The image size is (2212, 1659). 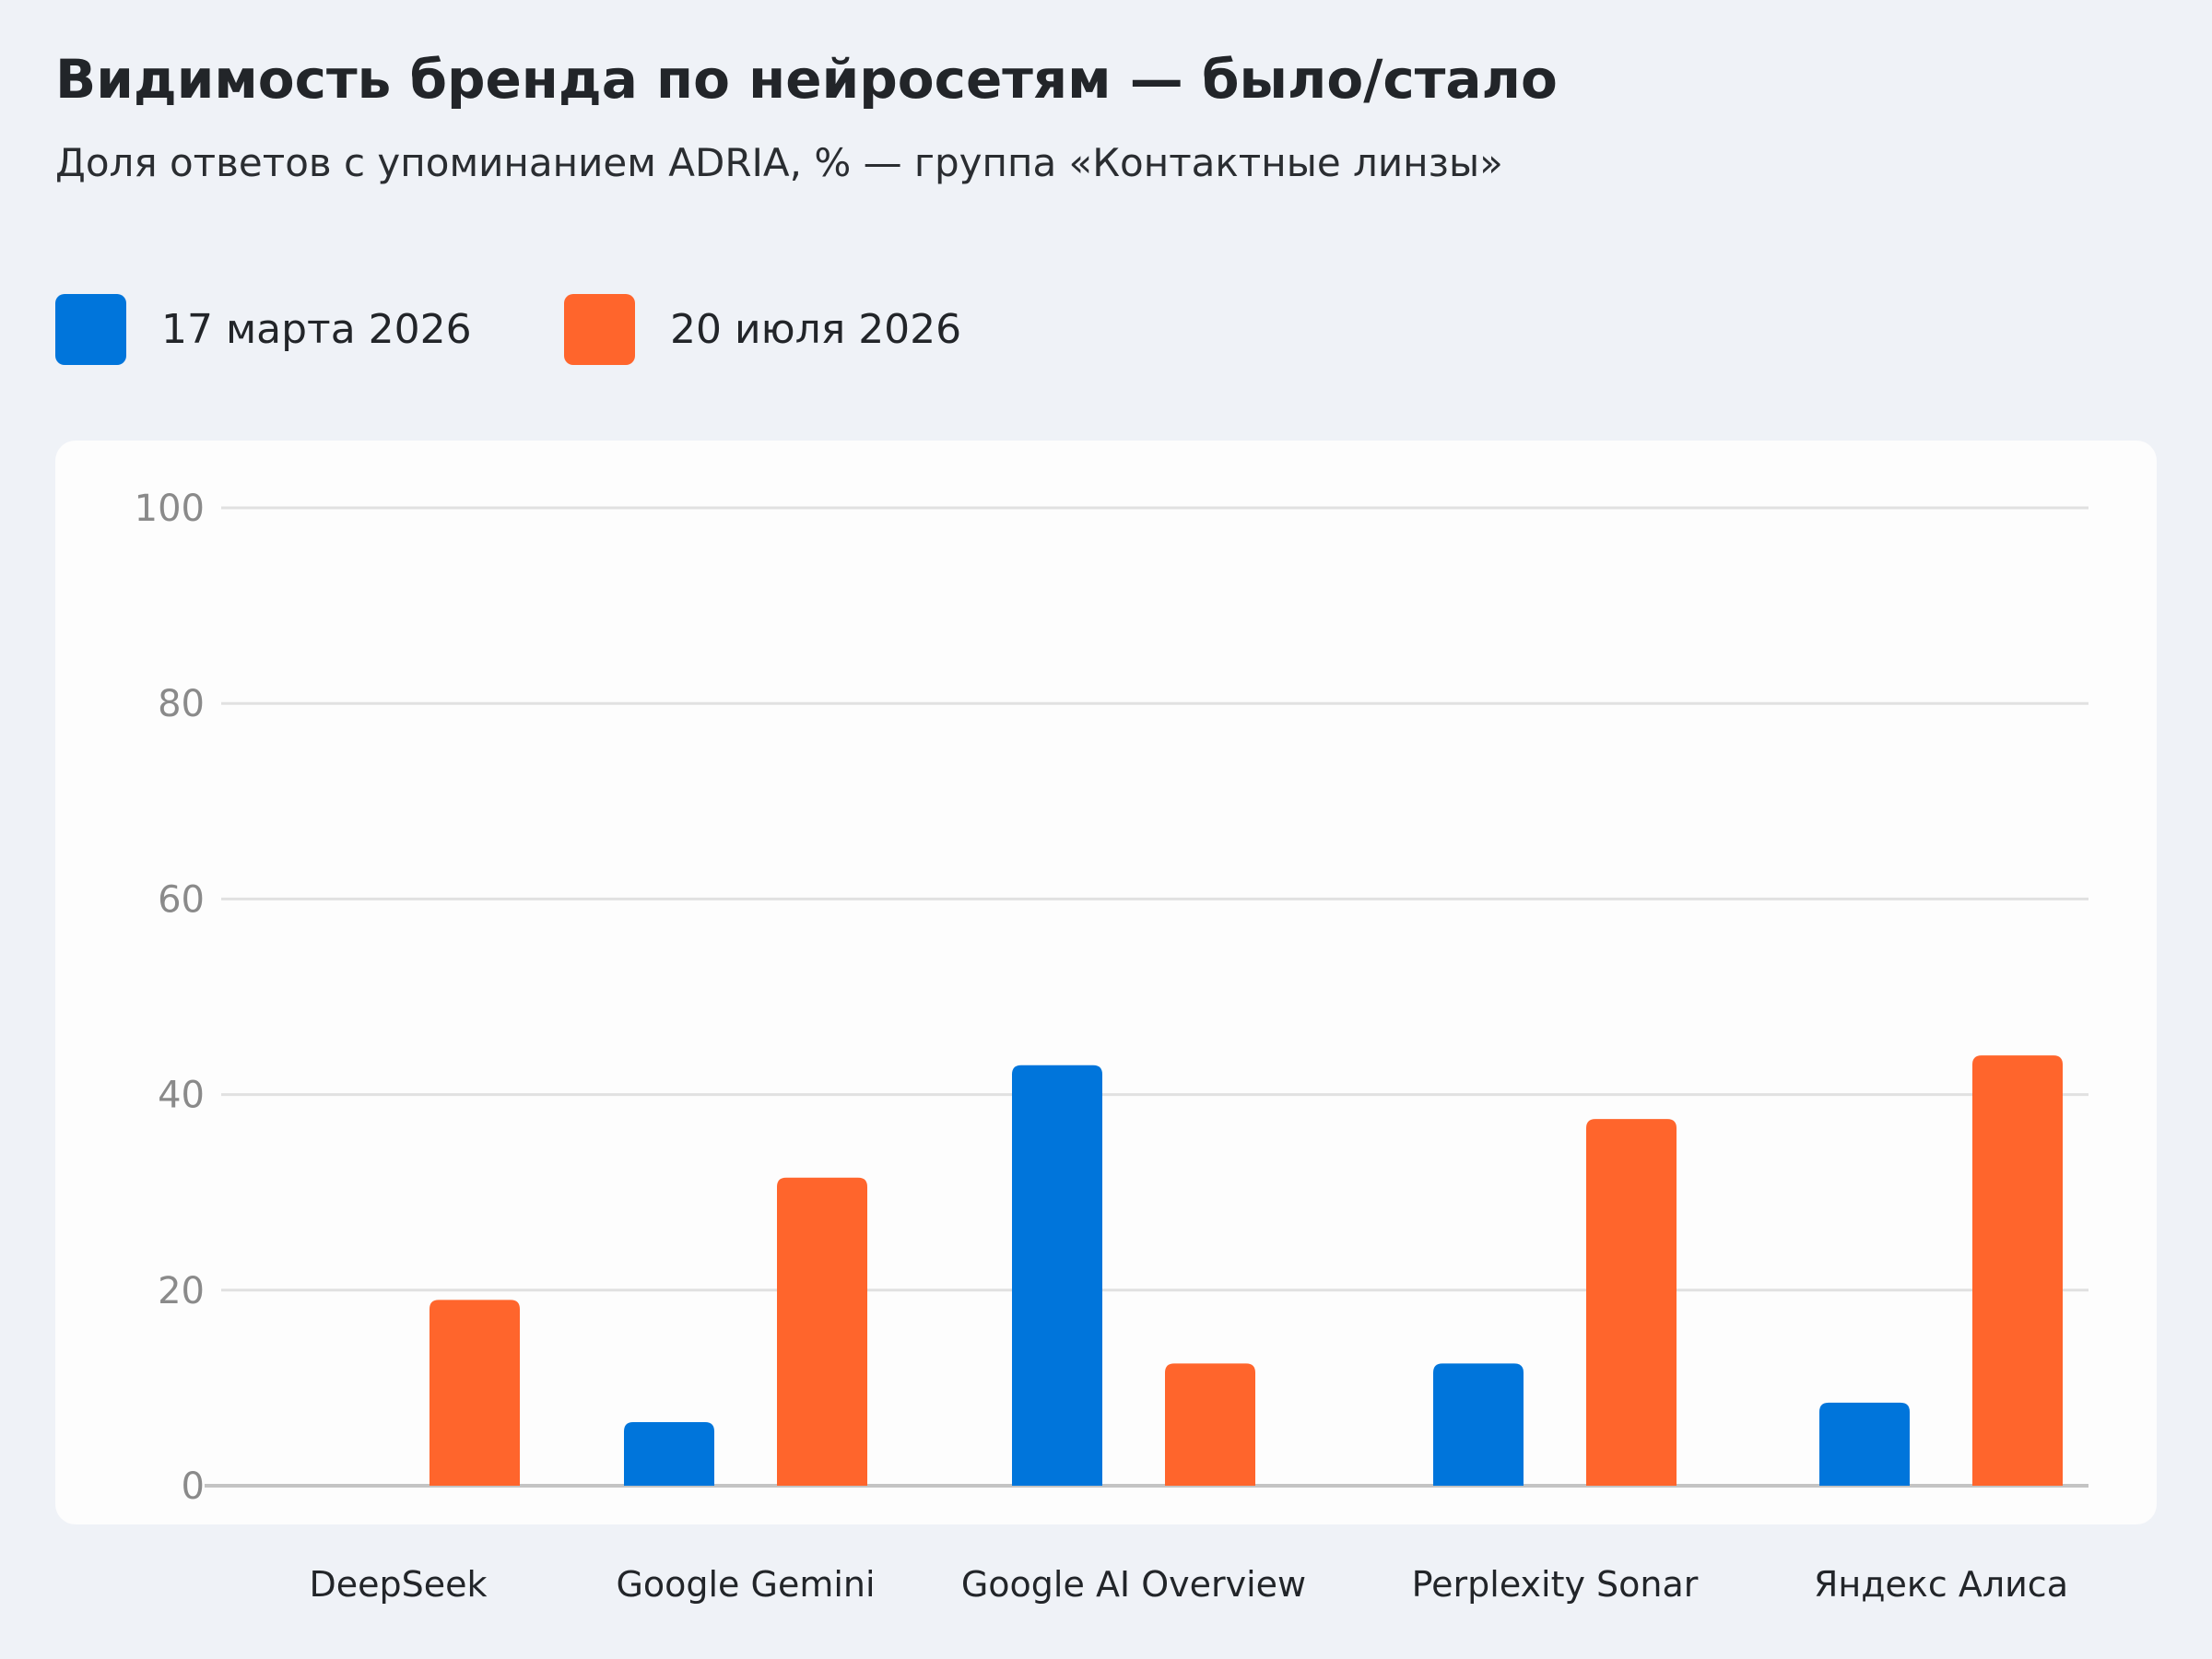 I want to click on y-tick-label-20: 20, so click(x=181, y=1291).